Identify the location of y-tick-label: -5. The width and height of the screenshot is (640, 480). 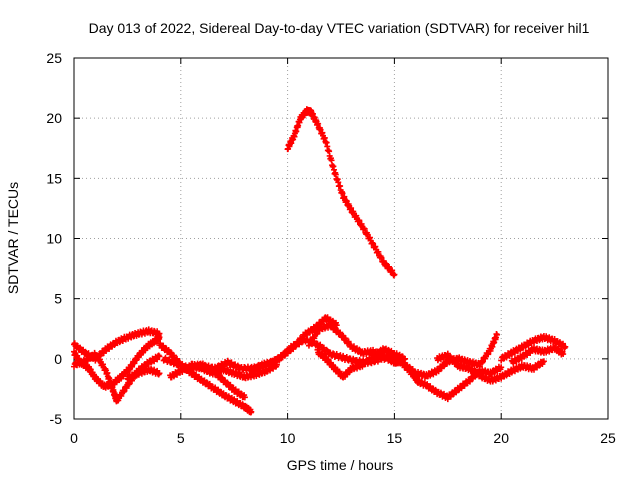
(56, 419).